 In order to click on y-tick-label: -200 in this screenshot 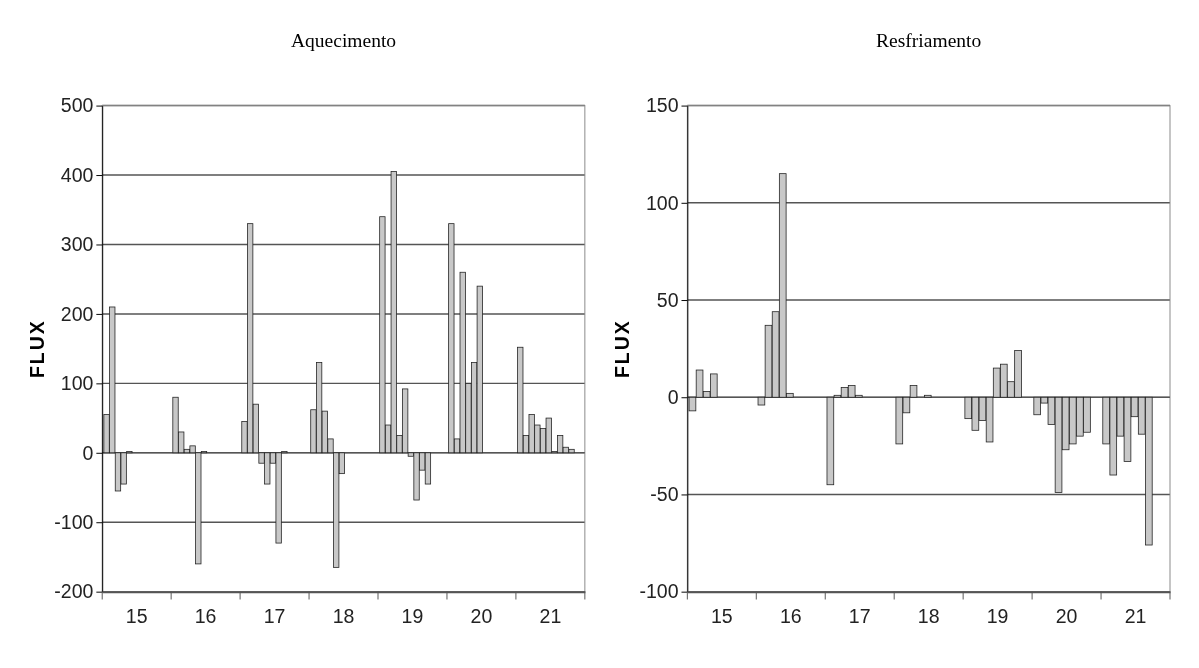, I will do `click(74, 591)`.